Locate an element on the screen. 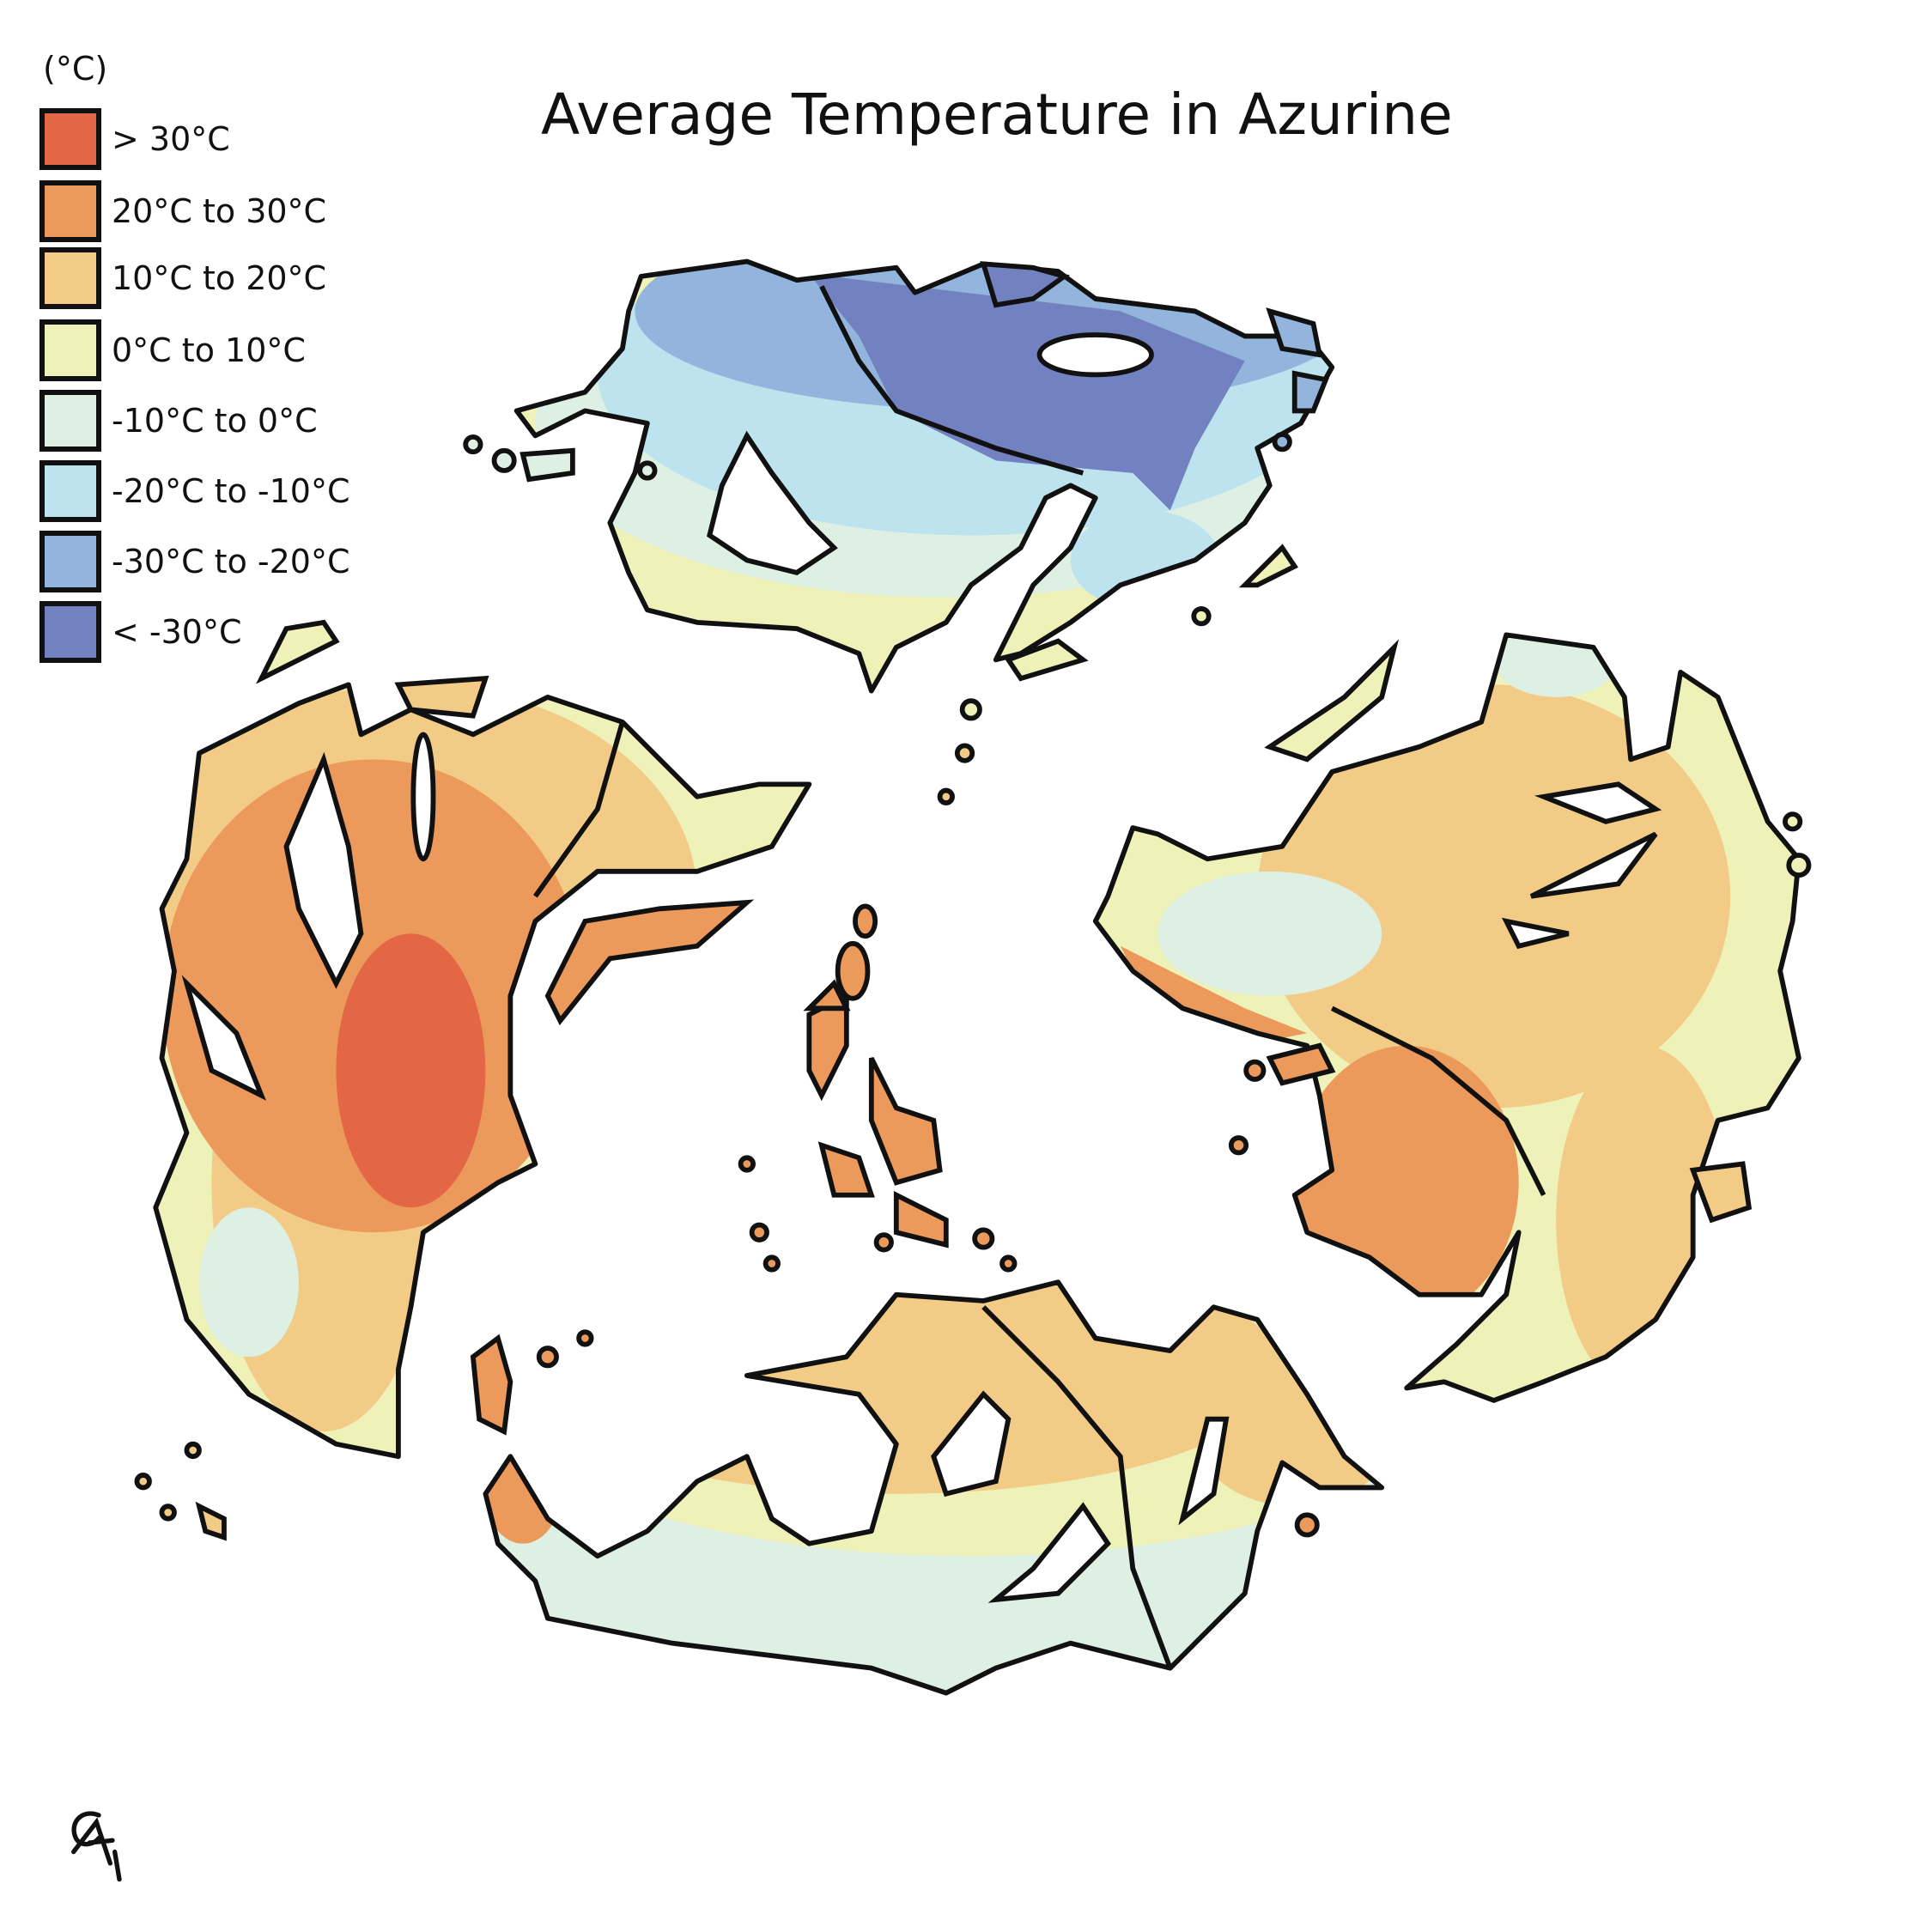 Image resolution: width=1932 pixels, height=1932 pixels. legend-item-lt-m30: < -30°C is located at coordinates (140, 632).